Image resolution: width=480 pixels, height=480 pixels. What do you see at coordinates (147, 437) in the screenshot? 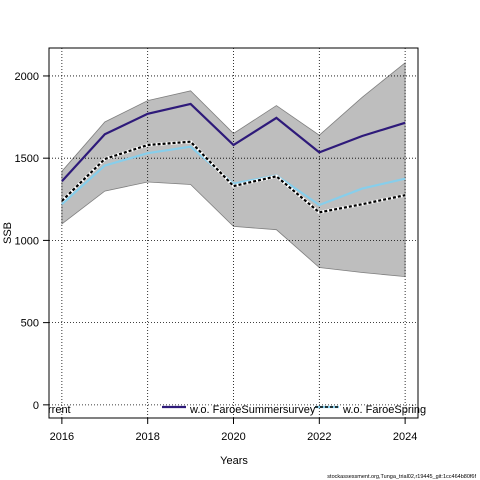
I see `x-tick-label: 2018` at bounding box center [147, 437].